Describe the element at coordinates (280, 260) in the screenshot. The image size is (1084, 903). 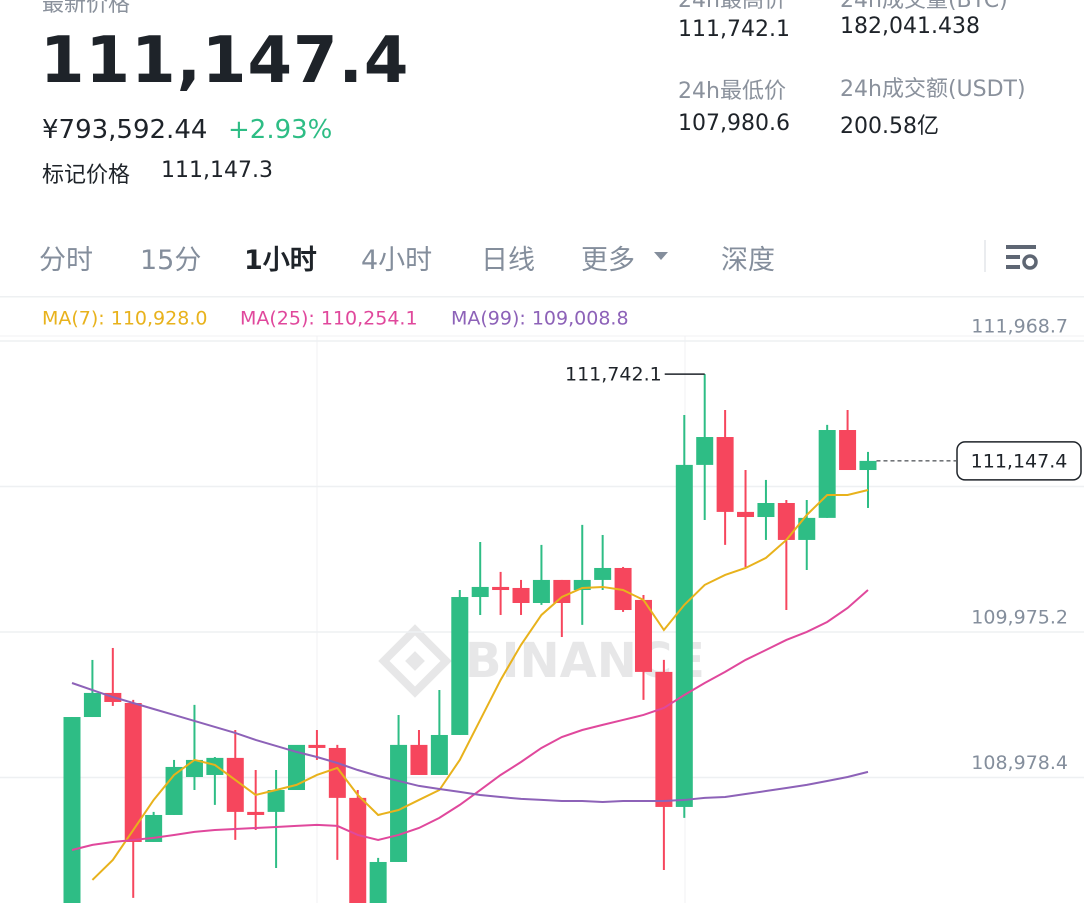
I see `tab-active: 1小时` at that location.